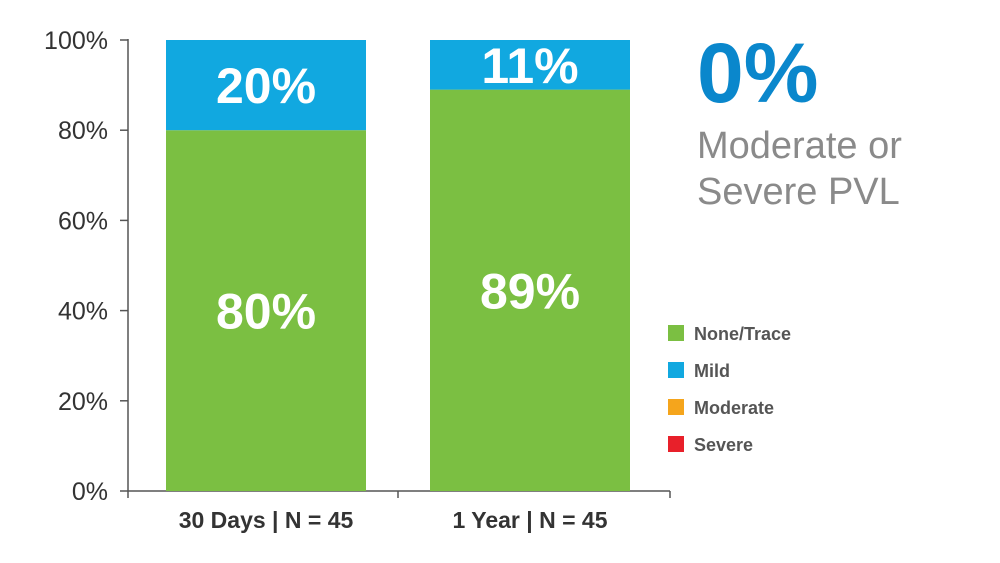 The width and height of the screenshot is (1000, 563). What do you see at coordinates (530, 520) in the screenshot?
I see `x-category-label: 1 Year | N = 45` at bounding box center [530, 520].